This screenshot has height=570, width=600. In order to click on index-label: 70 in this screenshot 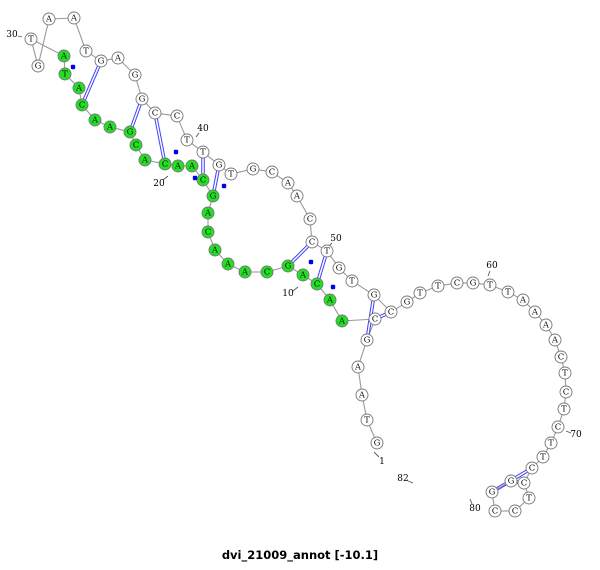, I will do `click(576, 435)`.